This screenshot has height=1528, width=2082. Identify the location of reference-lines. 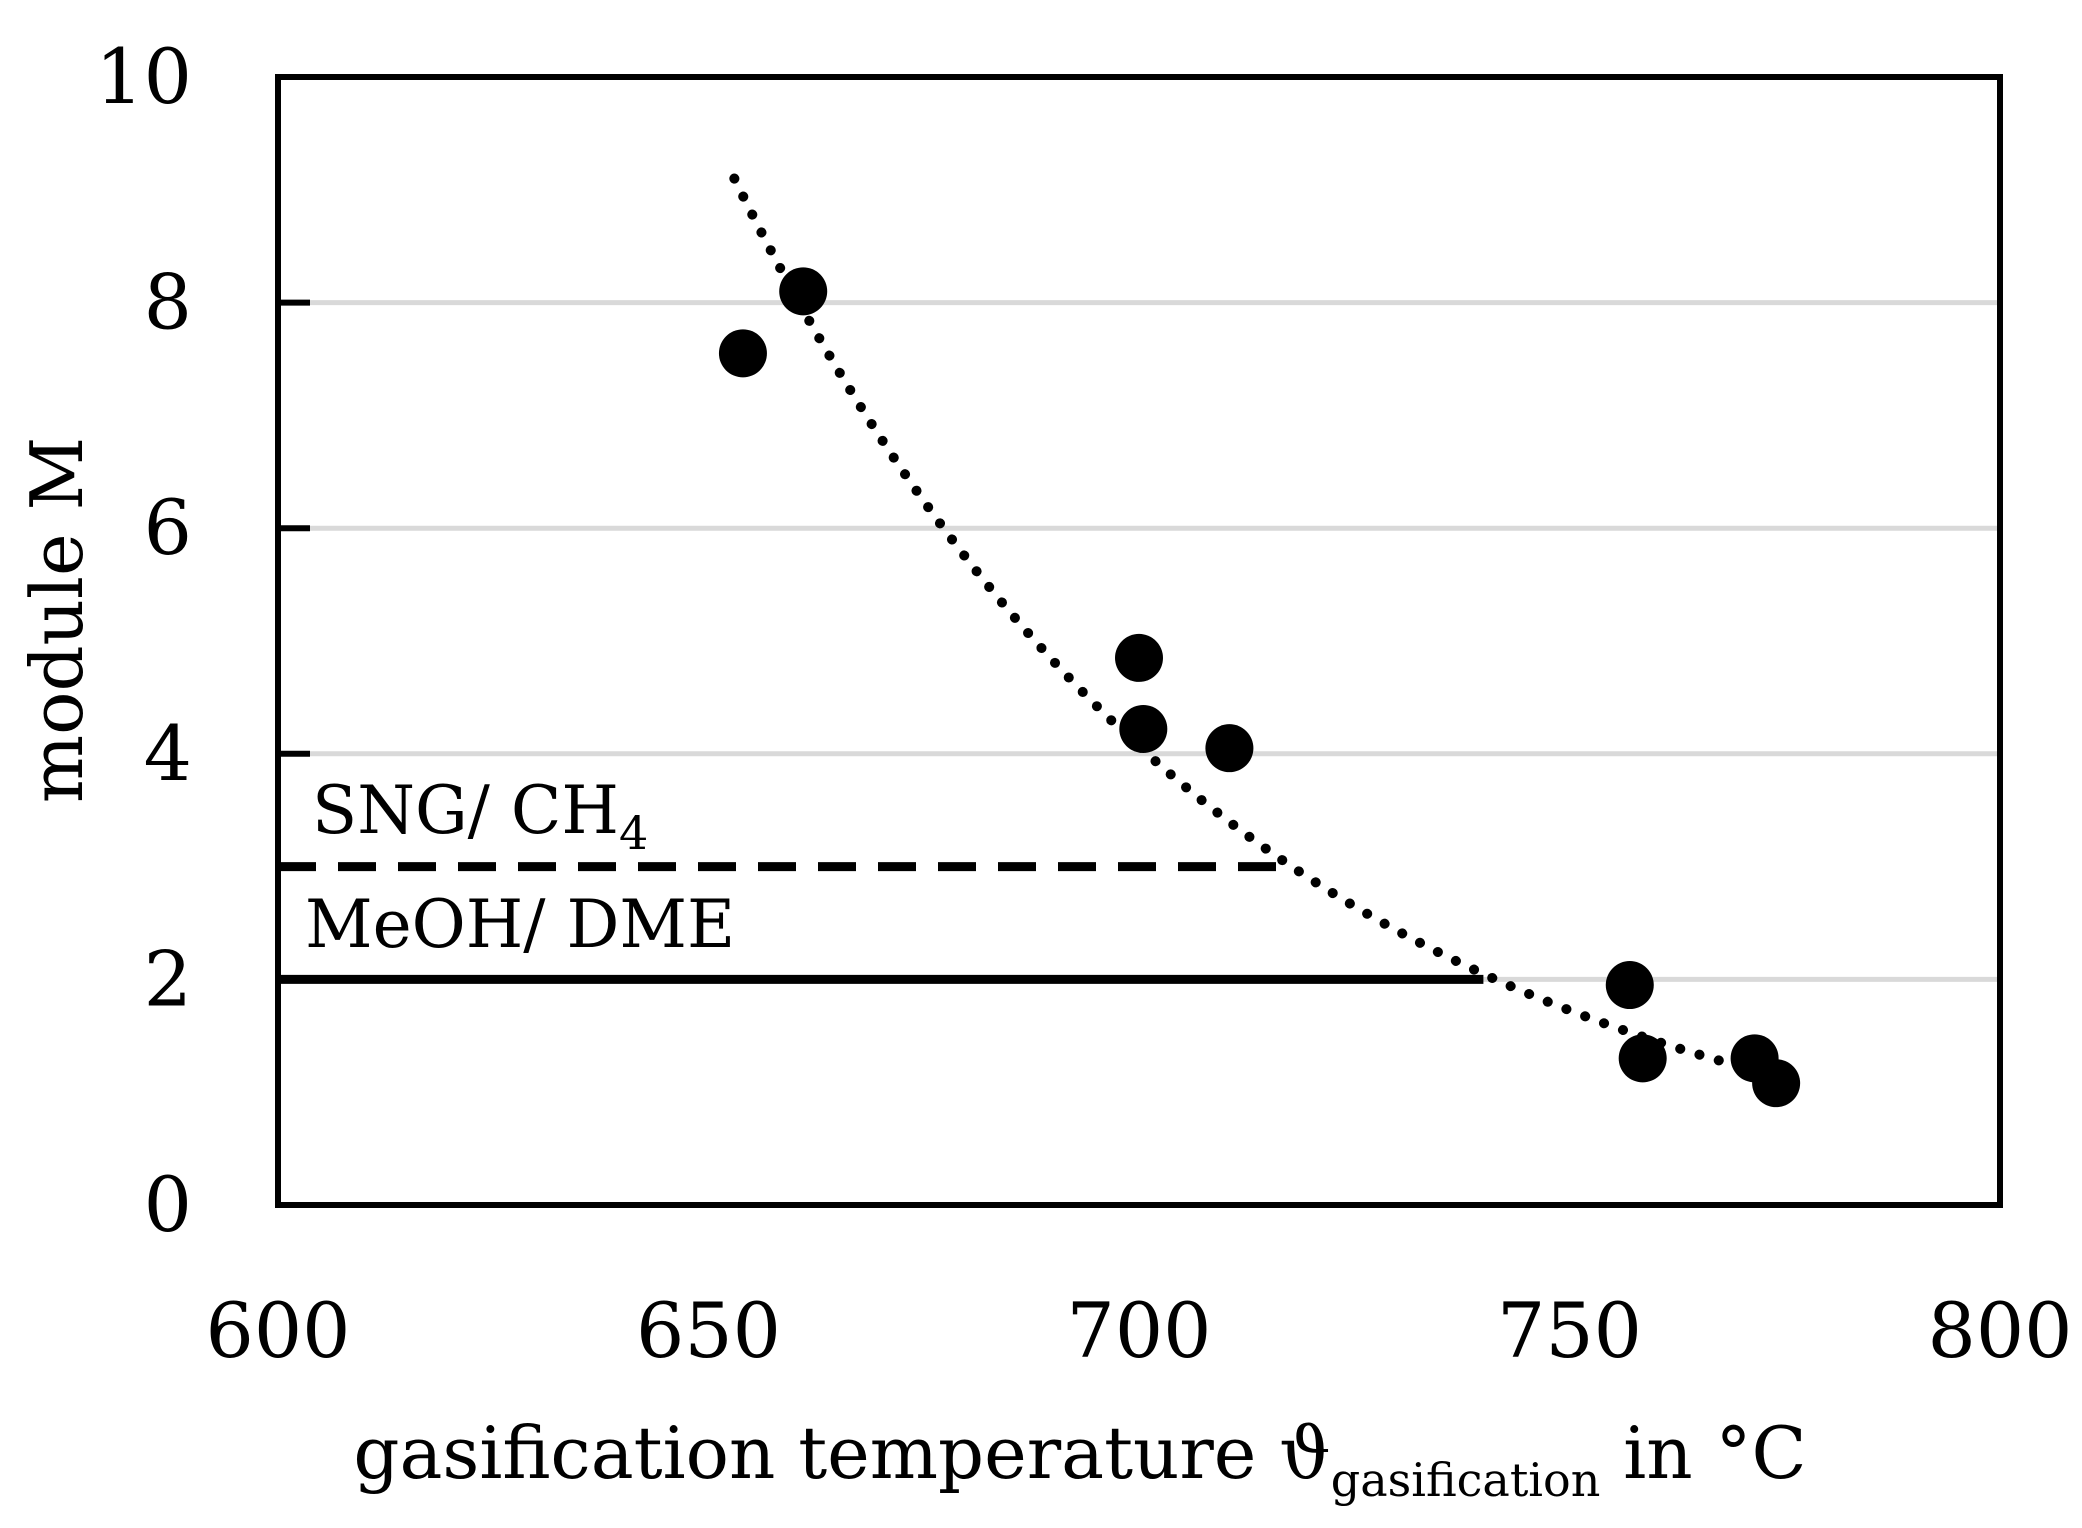
(881, 923).